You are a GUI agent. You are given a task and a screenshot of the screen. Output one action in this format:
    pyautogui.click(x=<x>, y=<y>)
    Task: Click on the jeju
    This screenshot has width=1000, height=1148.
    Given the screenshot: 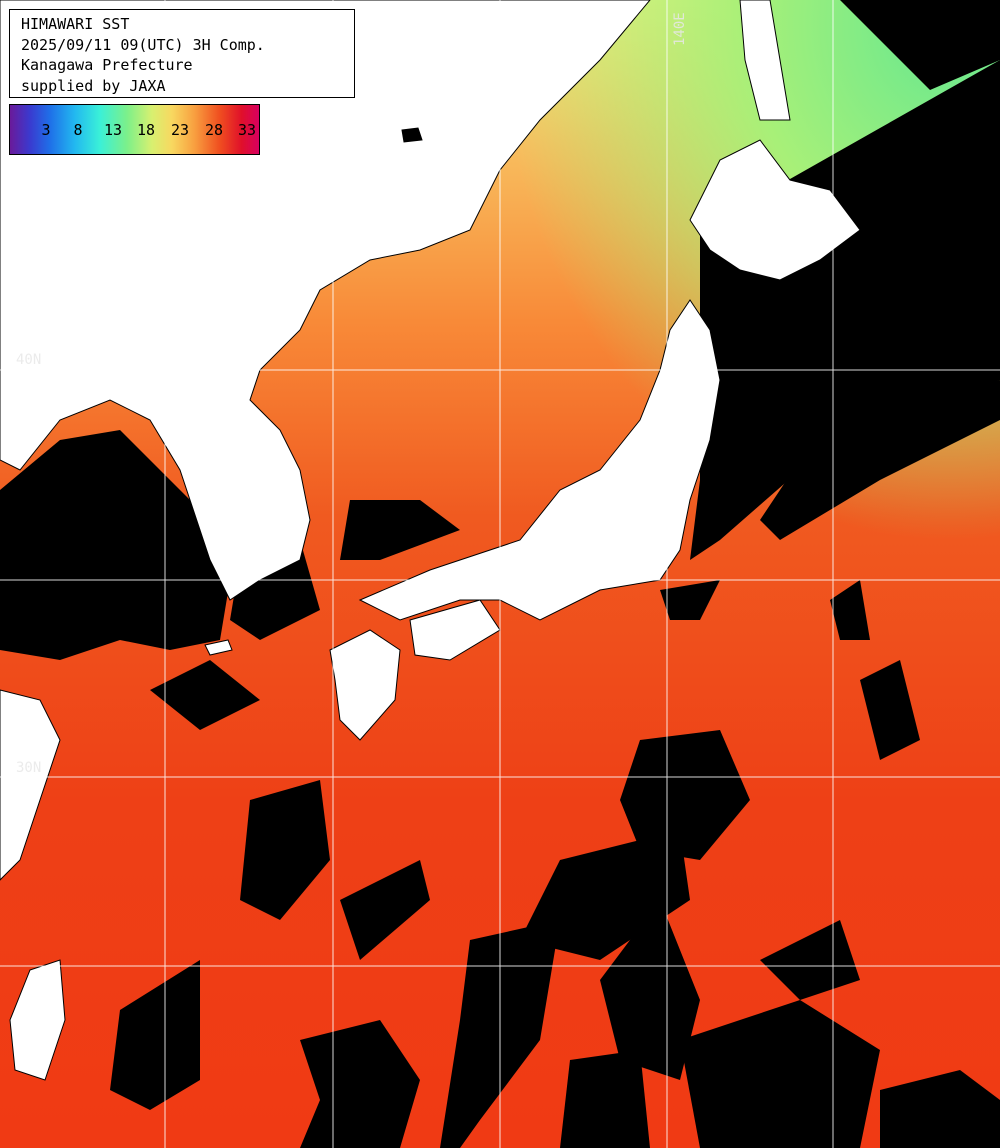 What is the action you would take?
    pyautogui.click(x=218, y=647)
    